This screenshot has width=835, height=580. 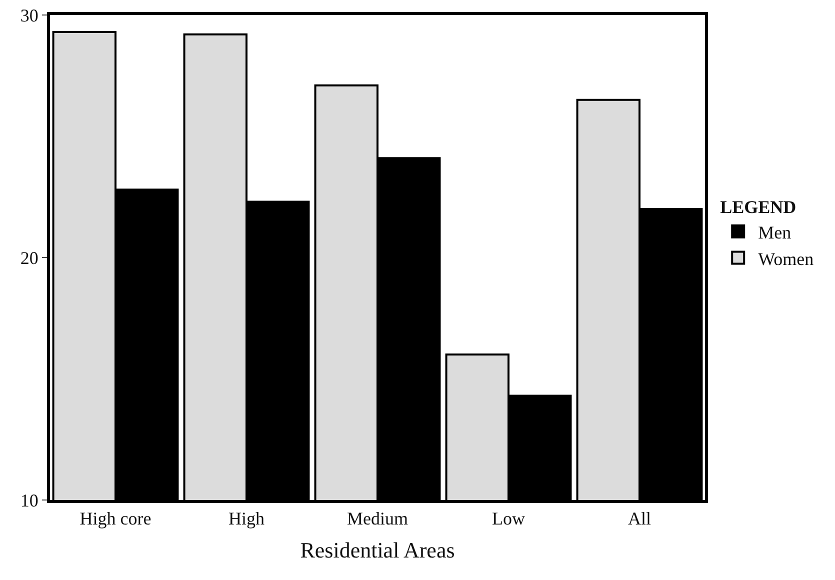 I want to click on x-tick-label: High, so click(x=246, y=518).